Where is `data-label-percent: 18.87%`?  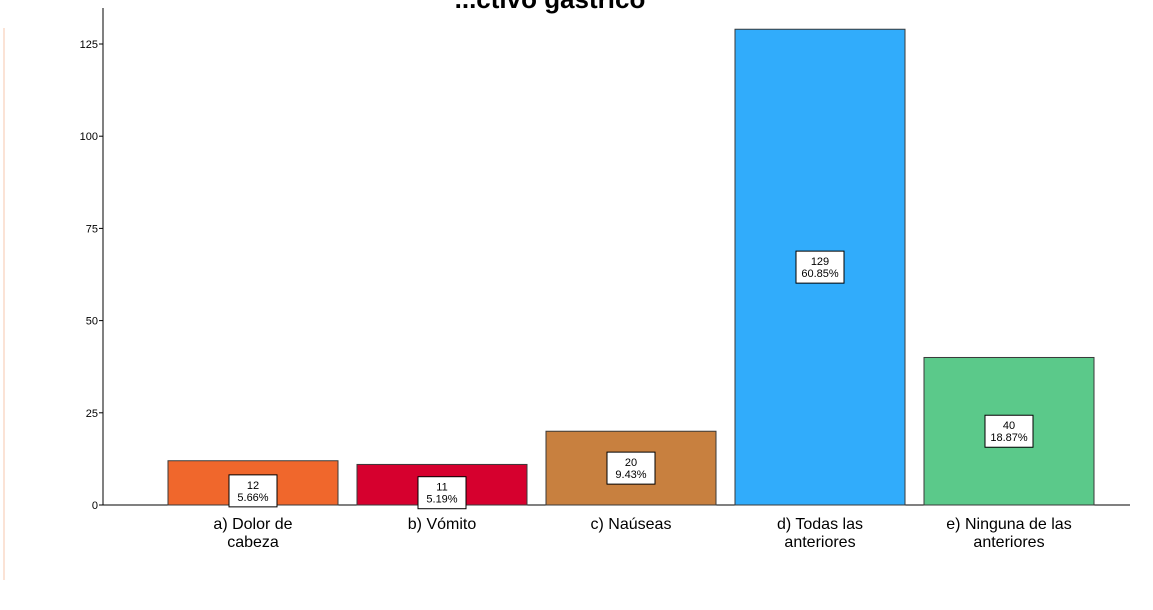
data-label-percent: 18.87% is located at coordinates (1009, 438).